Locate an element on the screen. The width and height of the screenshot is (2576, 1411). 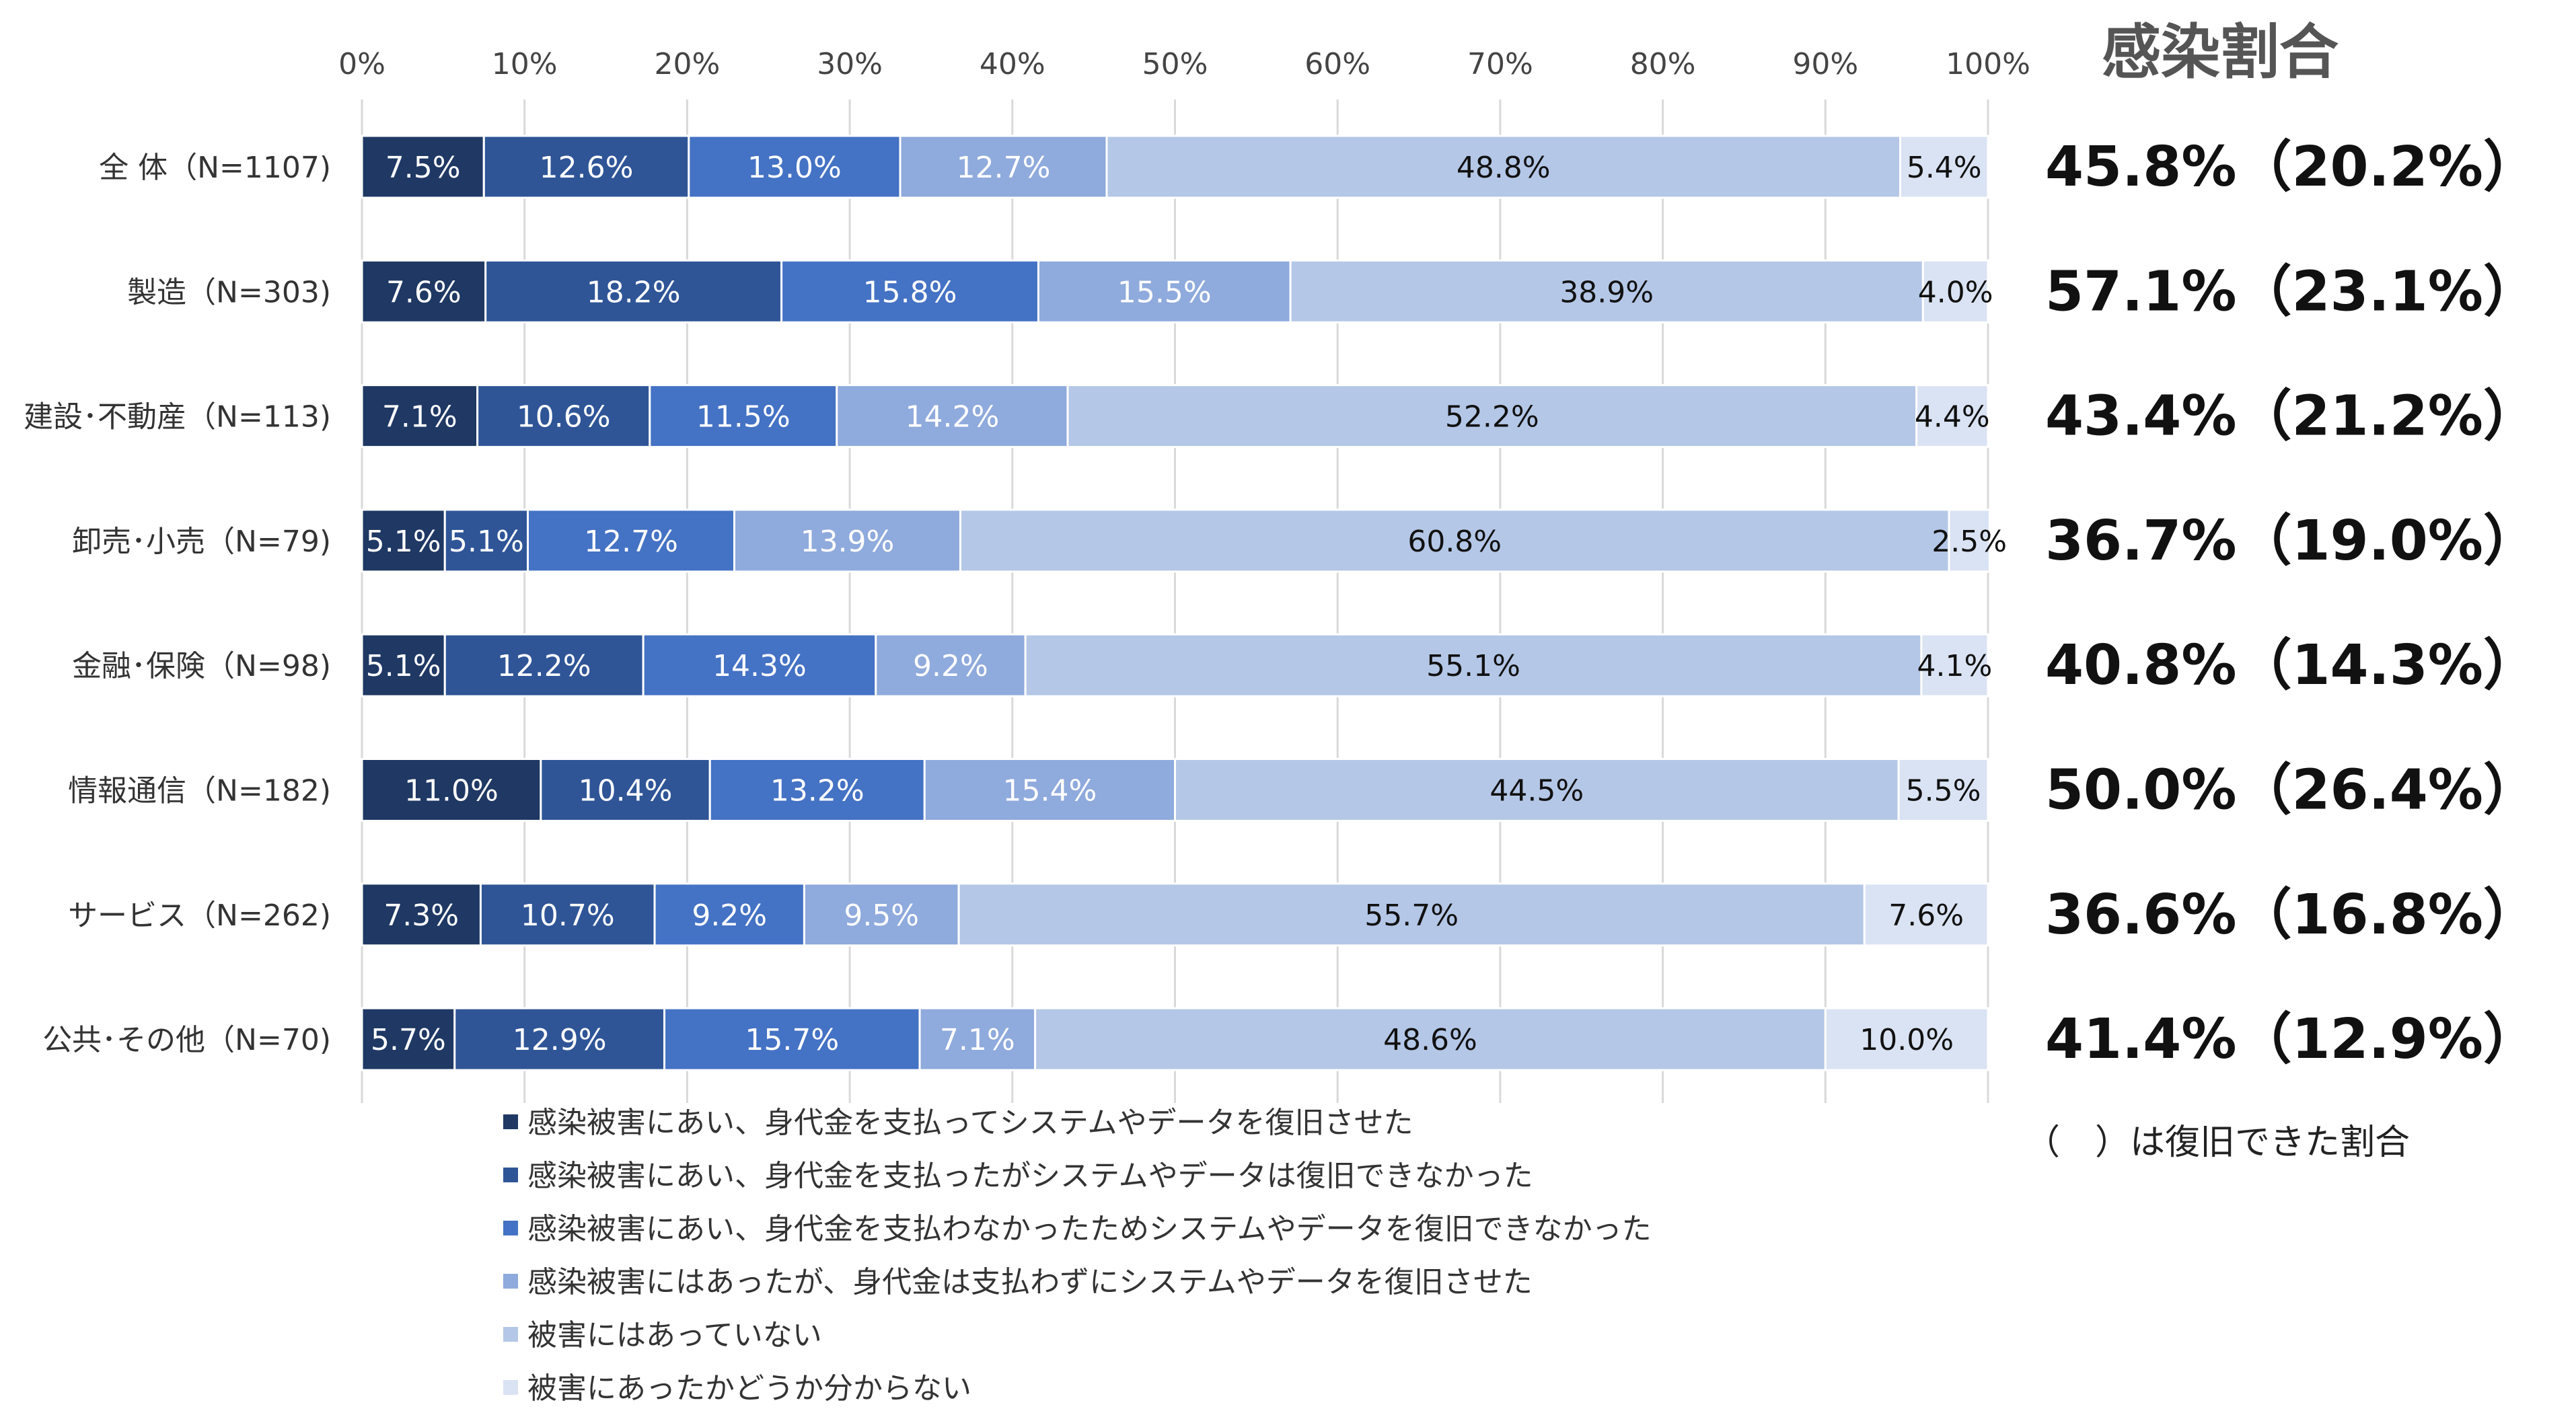
x-tick-label: 30% is located at coordinates (850, 64).